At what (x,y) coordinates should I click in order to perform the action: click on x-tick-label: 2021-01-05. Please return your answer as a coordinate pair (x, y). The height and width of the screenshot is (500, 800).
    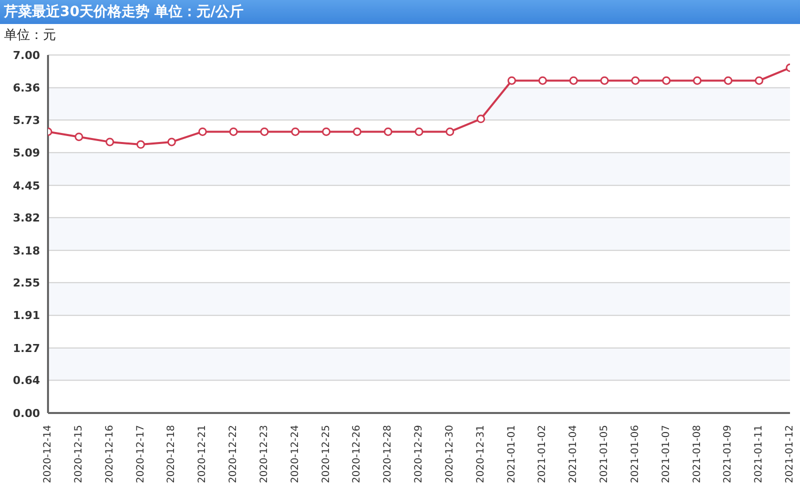
    Looking at the image, I should click on (604, 454).